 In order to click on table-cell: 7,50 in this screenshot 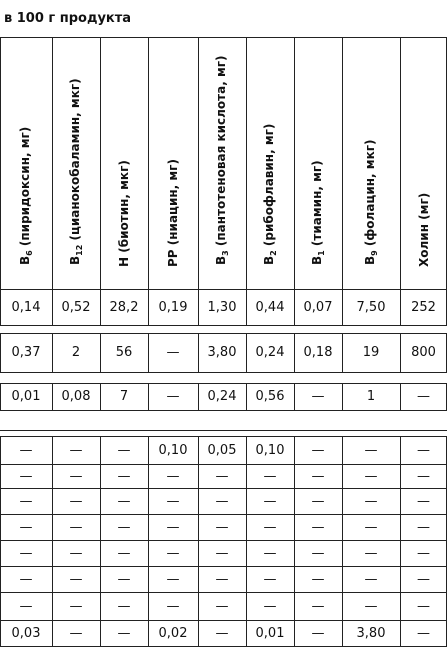, I will do `click(371, 307)`.